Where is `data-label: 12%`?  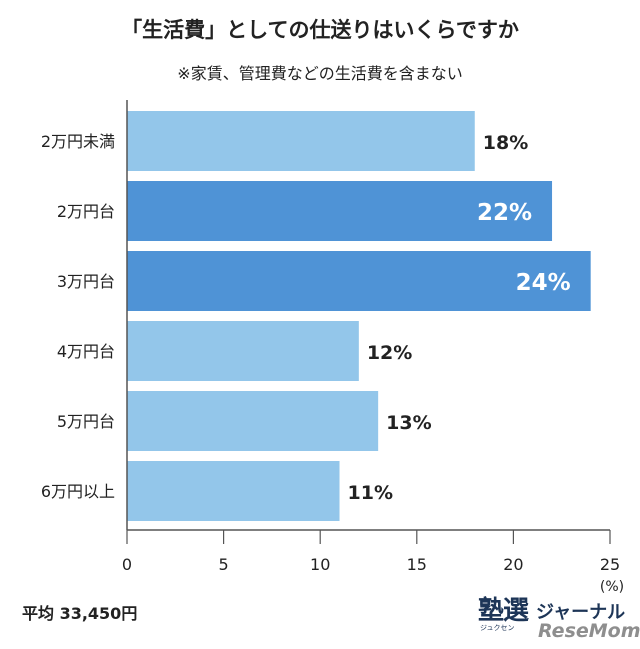 data-label: 12% is located at coordinates (389, 353).